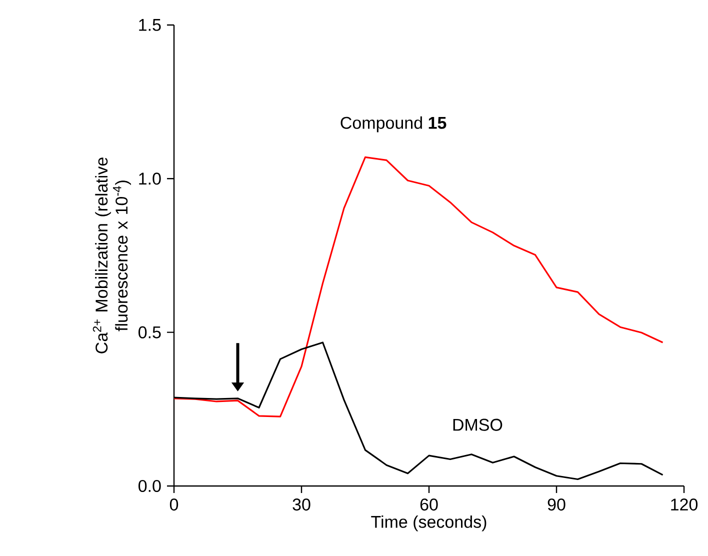 The height and width of the screenshot is (556, 708). I want to click on y-tick-label: 1.0, so click(150, 178).